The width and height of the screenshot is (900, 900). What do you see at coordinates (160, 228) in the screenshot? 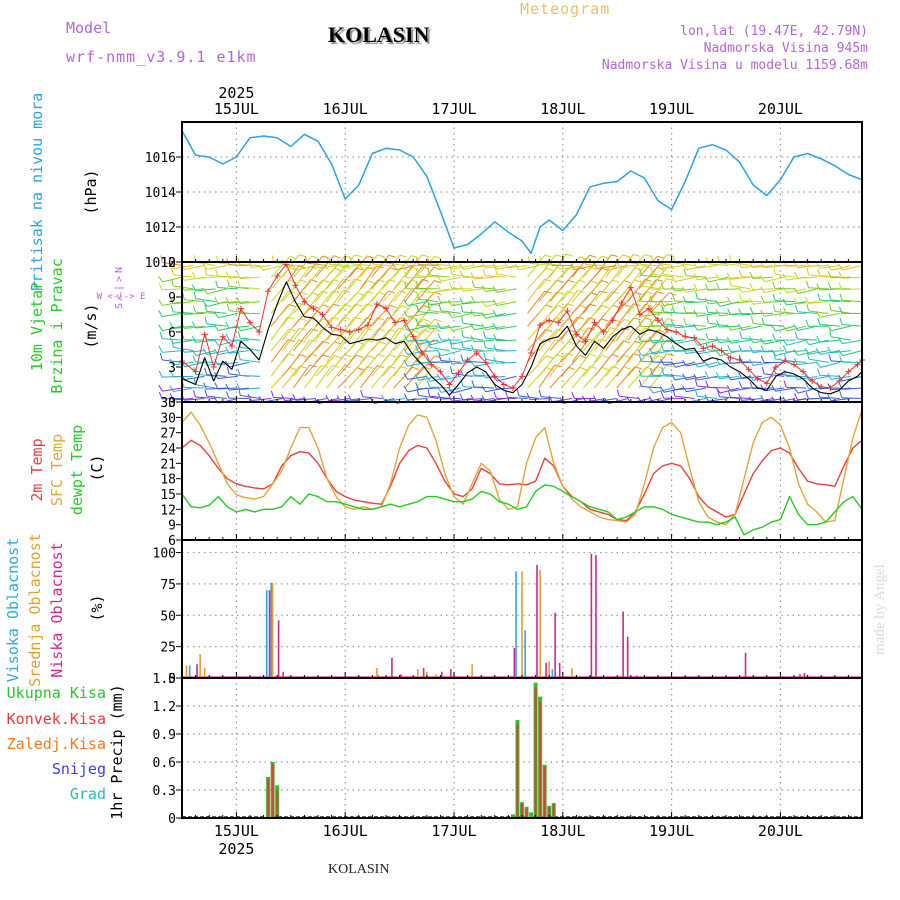
I see `y-tick-label: 1012` at bounding box center [160, 228].